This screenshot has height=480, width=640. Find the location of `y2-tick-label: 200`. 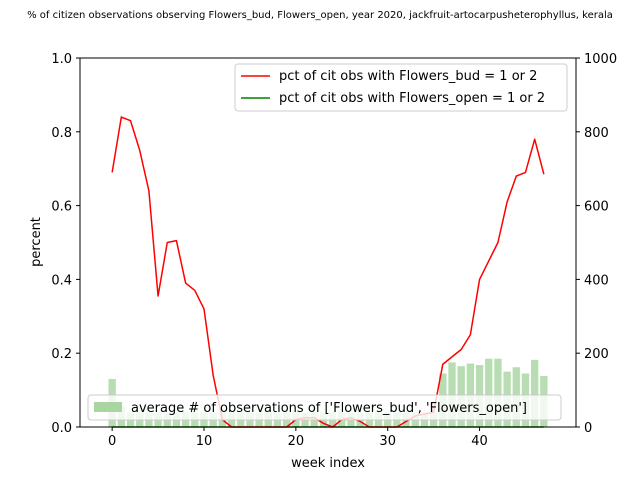

y2-tick-label: 200 is located at coordinates (596, 354).